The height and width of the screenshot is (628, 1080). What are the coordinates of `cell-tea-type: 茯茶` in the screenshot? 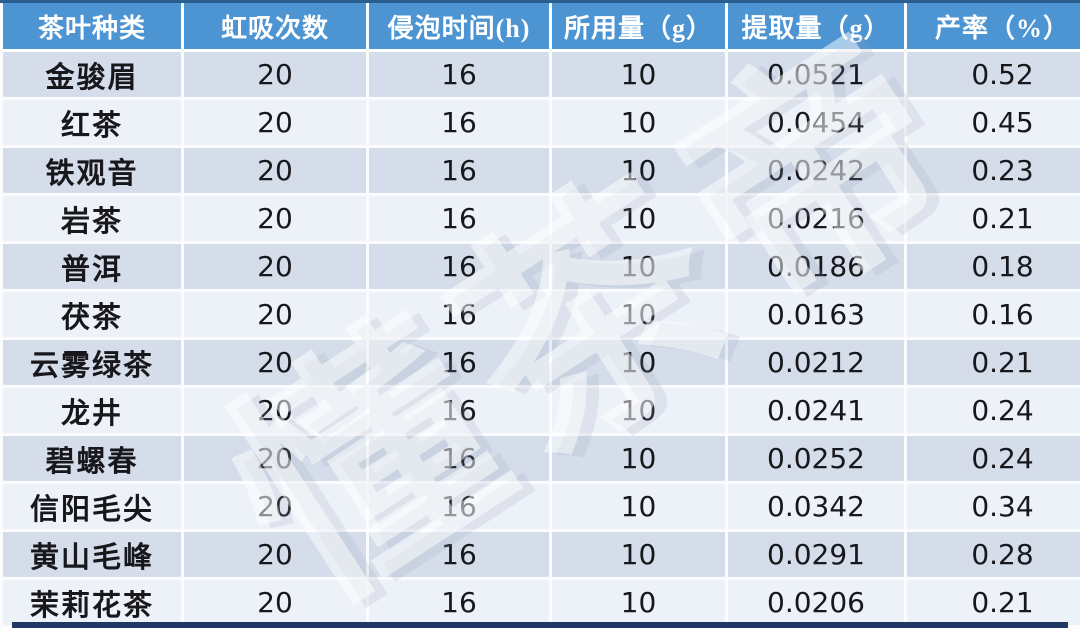 It's located at (92, 314).